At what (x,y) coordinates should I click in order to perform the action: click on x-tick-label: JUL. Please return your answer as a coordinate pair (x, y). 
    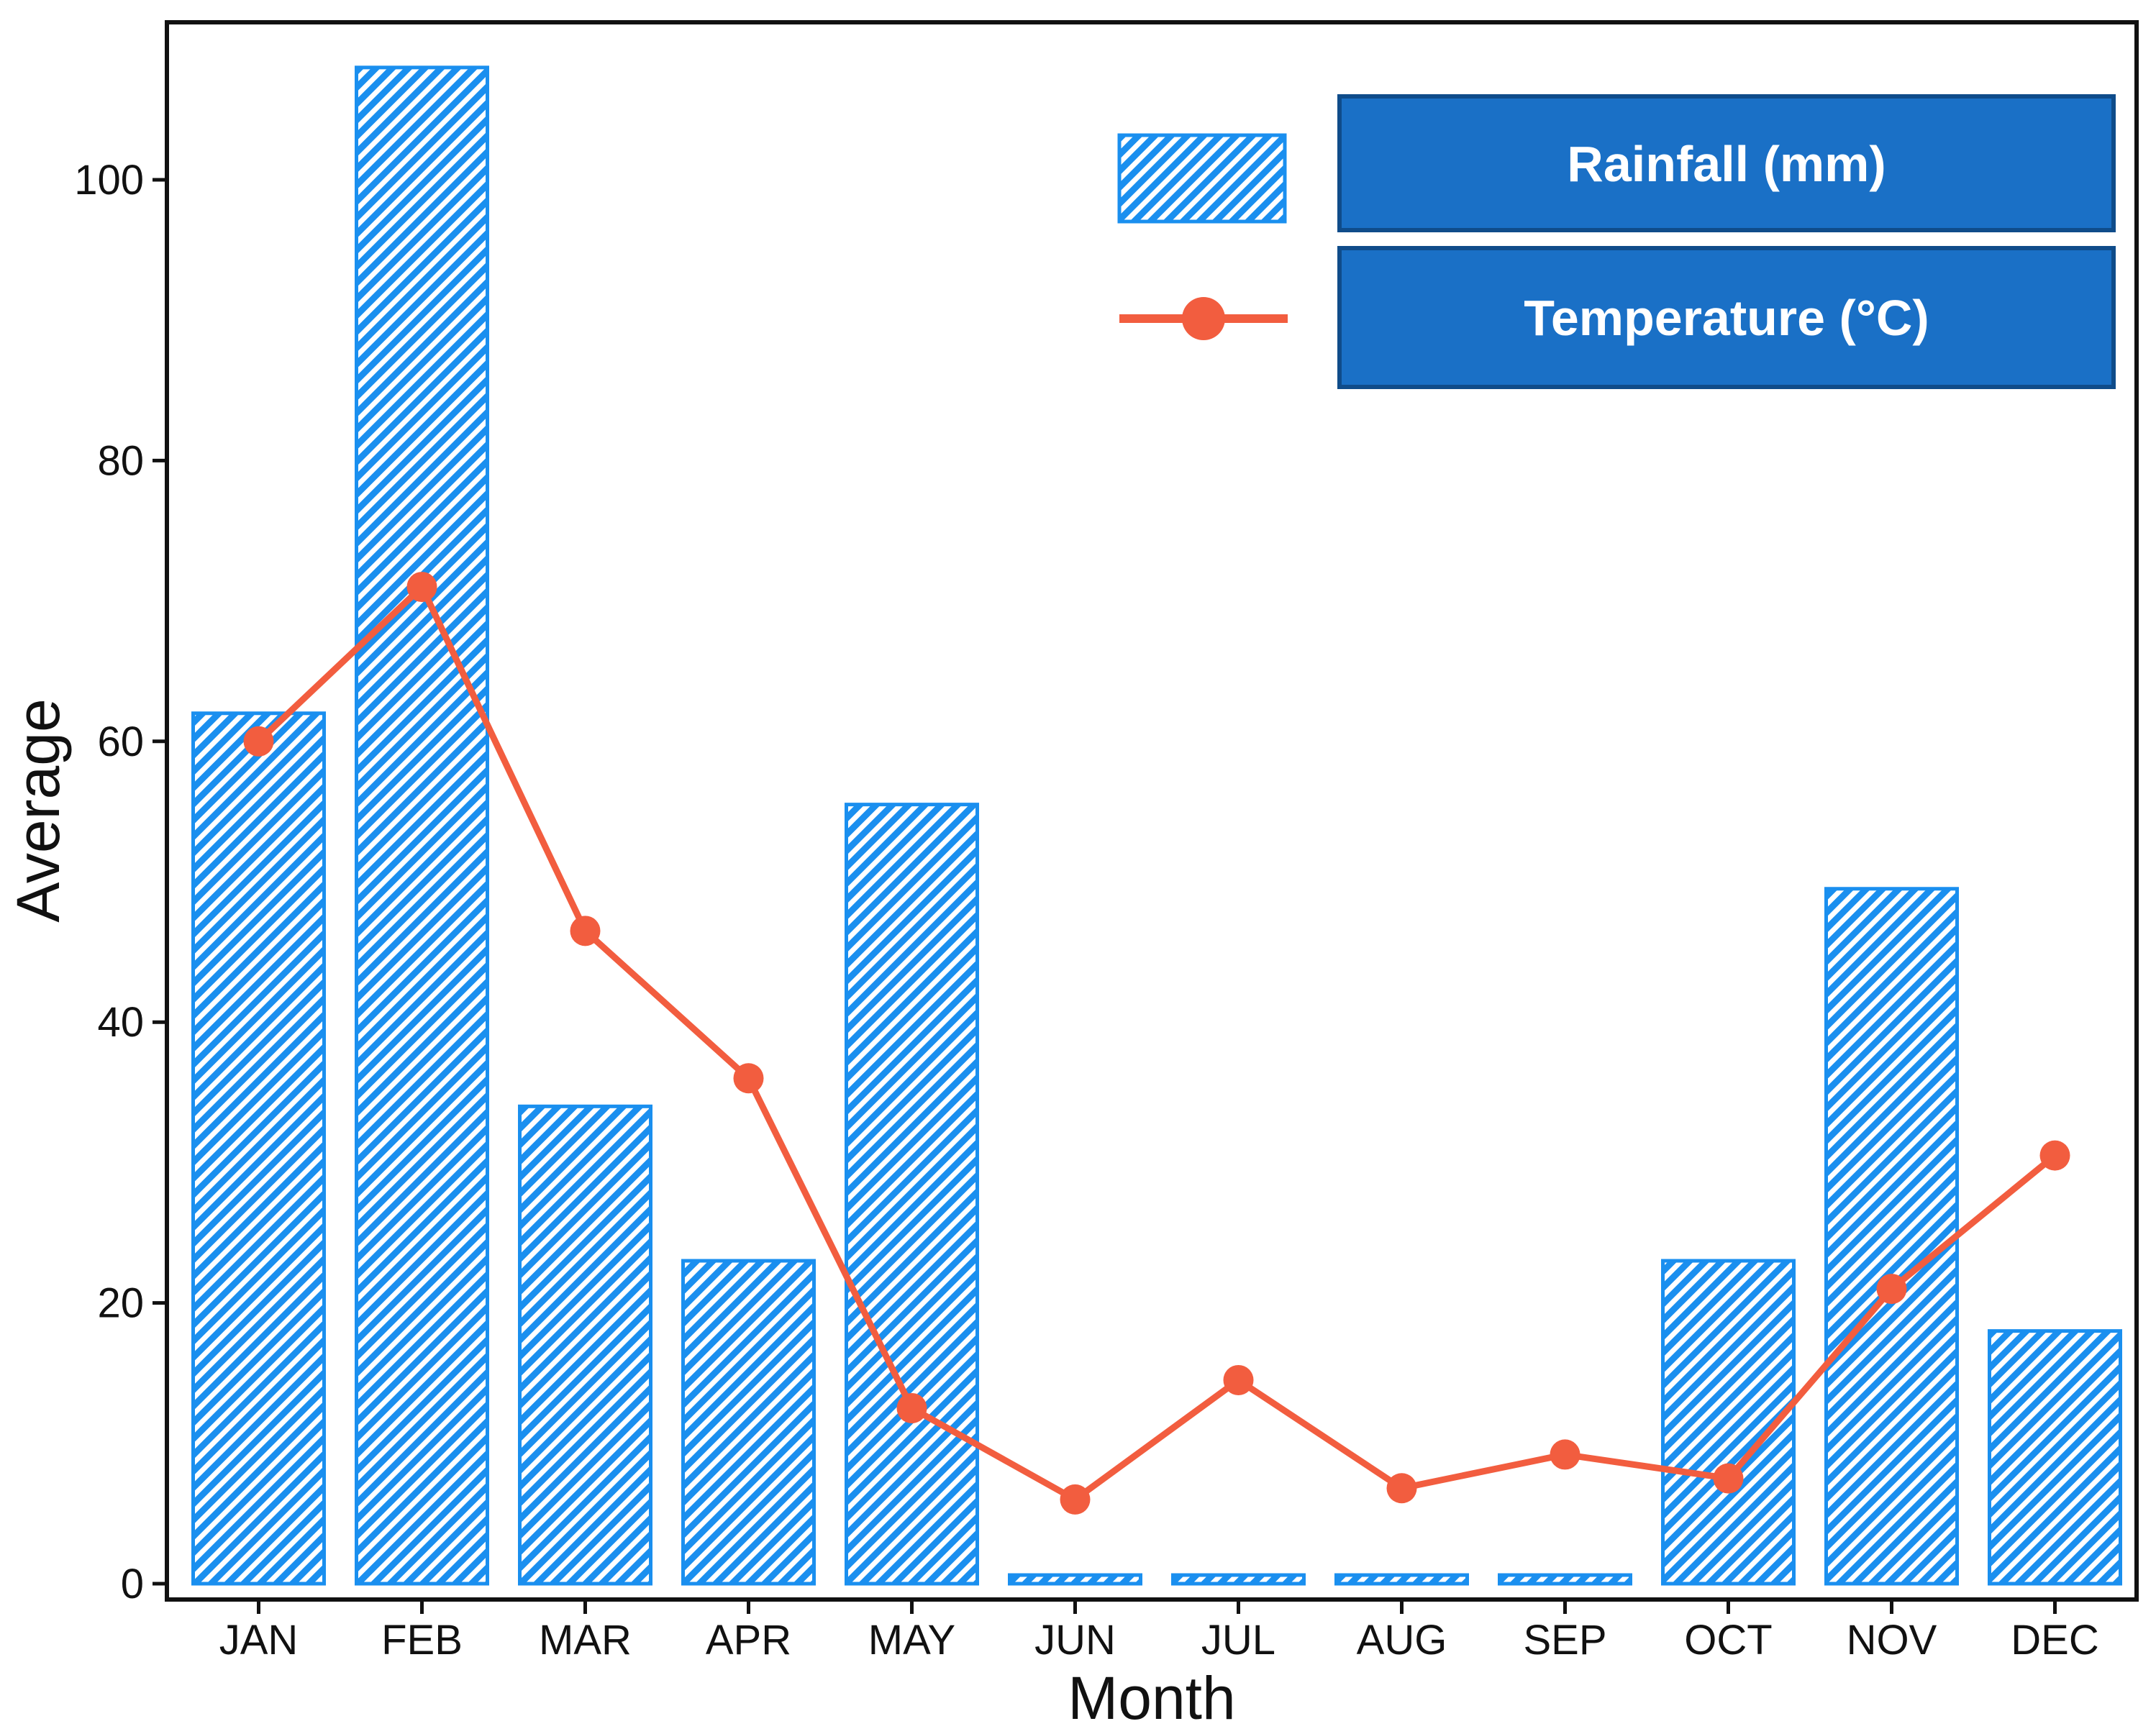
    Looking at the image, I should click on (1238, 1641).